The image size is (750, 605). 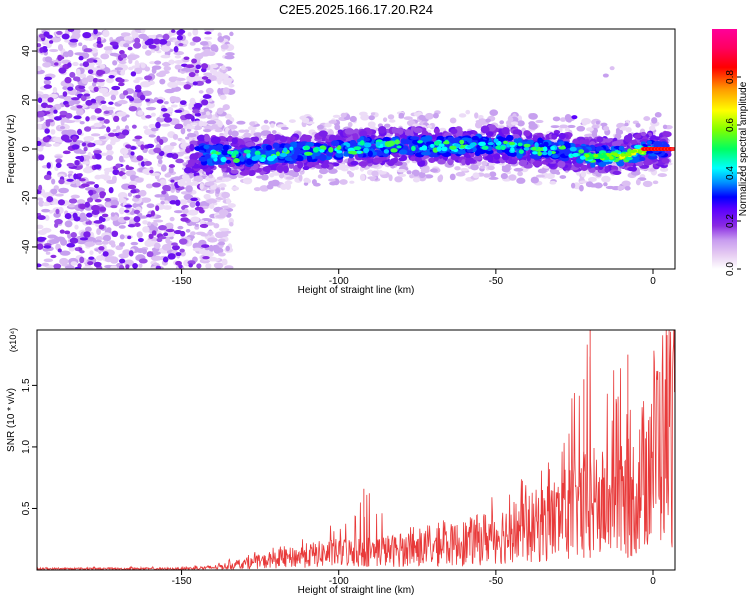 What do you see at coordinates (26, 246) in the screenshot?
I see `top-y-tick-label: -40` at bounding box center [26, 246].